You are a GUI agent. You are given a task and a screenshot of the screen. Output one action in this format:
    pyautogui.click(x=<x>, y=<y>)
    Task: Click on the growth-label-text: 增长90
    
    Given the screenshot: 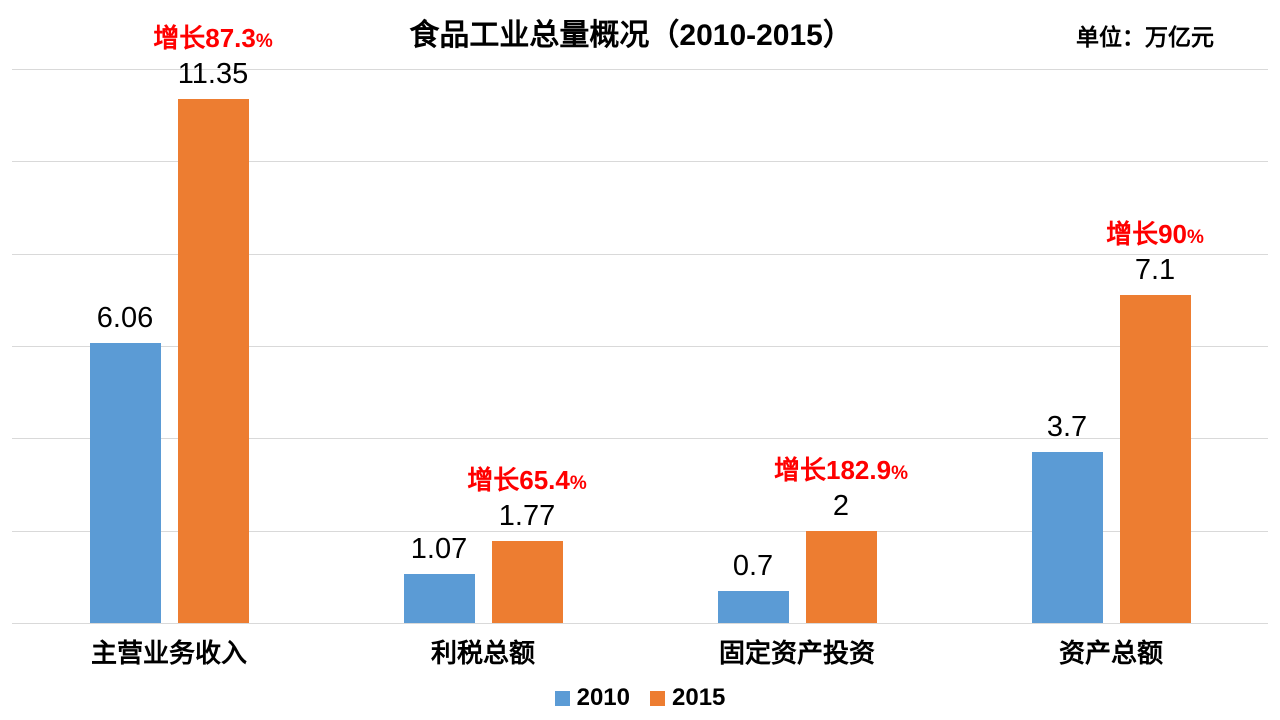 What is the action you would take?
    pyautogui.click(x=1147, y=234)
    